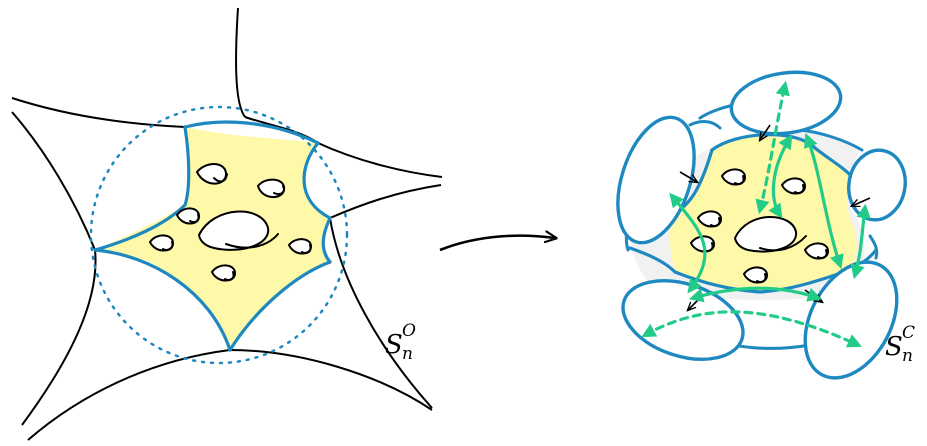 Image resolution: width=927 pixels, height=446 pixels. Describe the element at coordinates (877, 185) in the screenshot. I see `cap-right` at that location.